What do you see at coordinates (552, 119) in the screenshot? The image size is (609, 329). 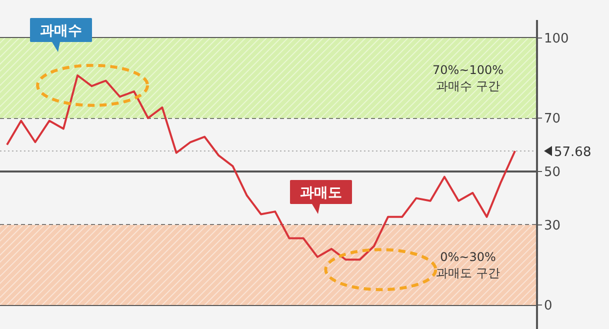 I see `y-tick-label: 70` at bounding box center [552, 119].